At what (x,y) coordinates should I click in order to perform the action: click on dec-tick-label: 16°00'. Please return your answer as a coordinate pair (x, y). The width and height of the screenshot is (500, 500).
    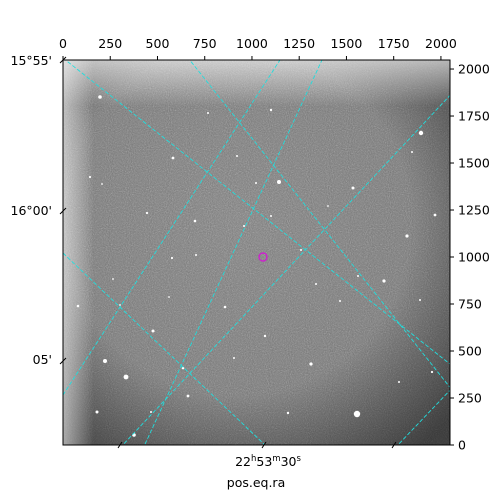
    Looking at the image, I should click on (32, 210).